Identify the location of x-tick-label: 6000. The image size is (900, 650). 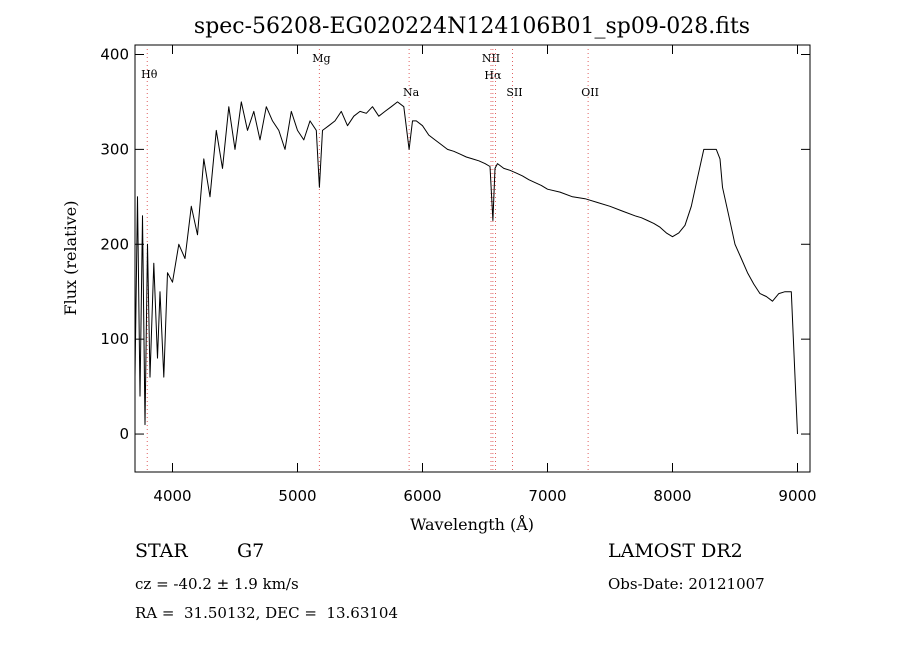
(422, 496).